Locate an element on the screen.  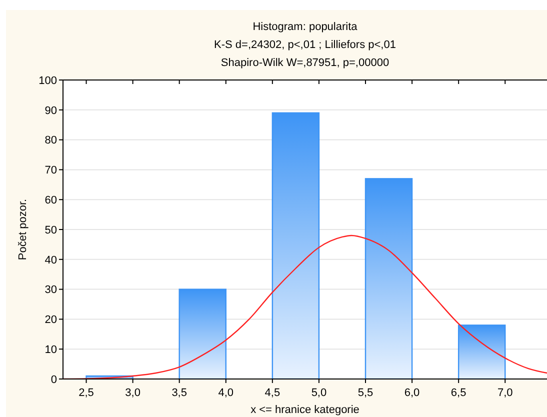
text: Shapiro-Wilk W=,87951, p=,00000 is located at coordinates (305, 63).